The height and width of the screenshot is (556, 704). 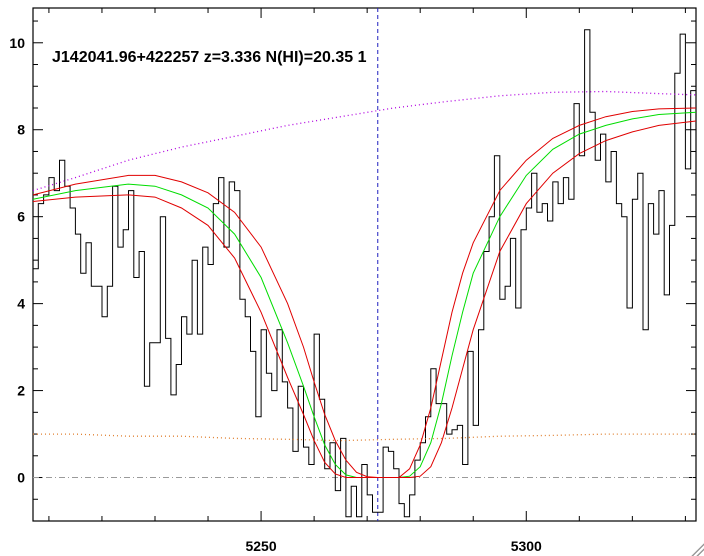 I want to click on chart-title: J142041.96+422257 z=3.336 N(HI)=20.35 1, so click(x=209, y=57).